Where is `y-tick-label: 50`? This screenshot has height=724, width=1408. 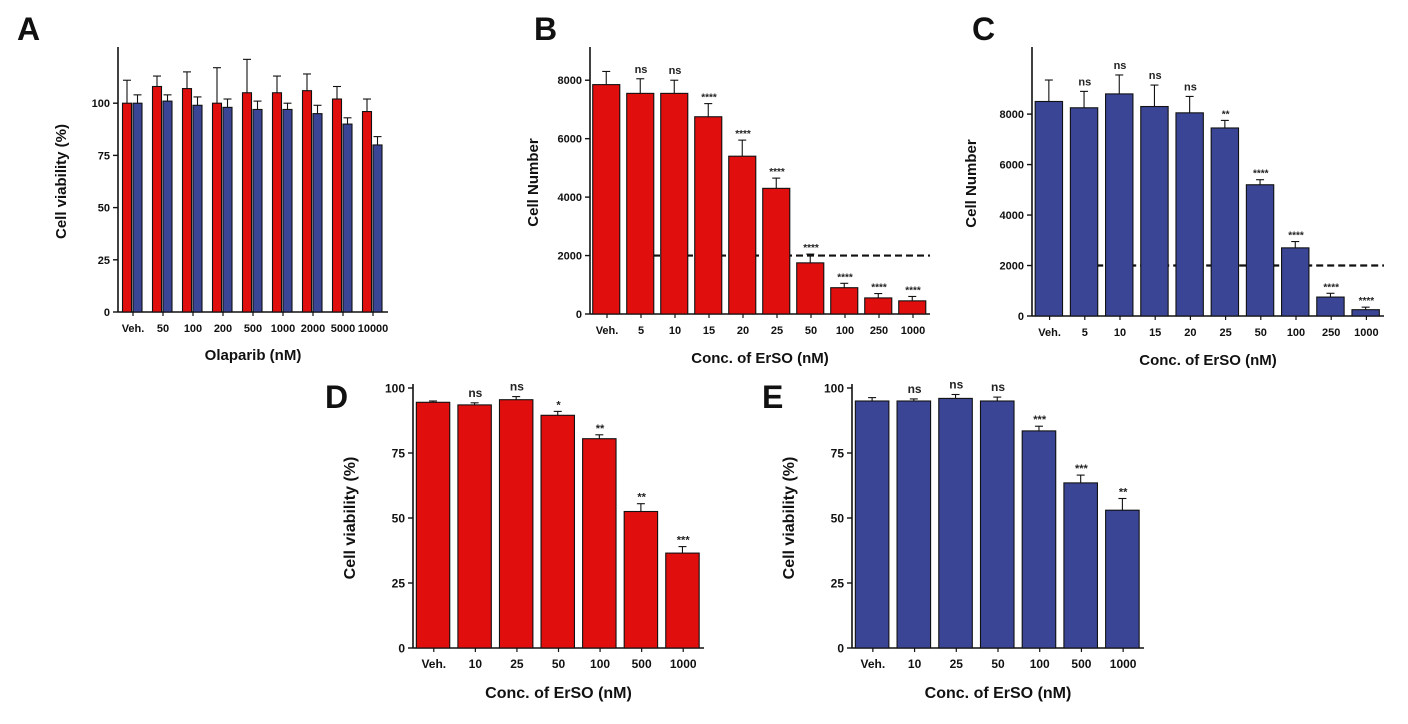
y-tick-label: 50 is located at coordinates (399, 518).